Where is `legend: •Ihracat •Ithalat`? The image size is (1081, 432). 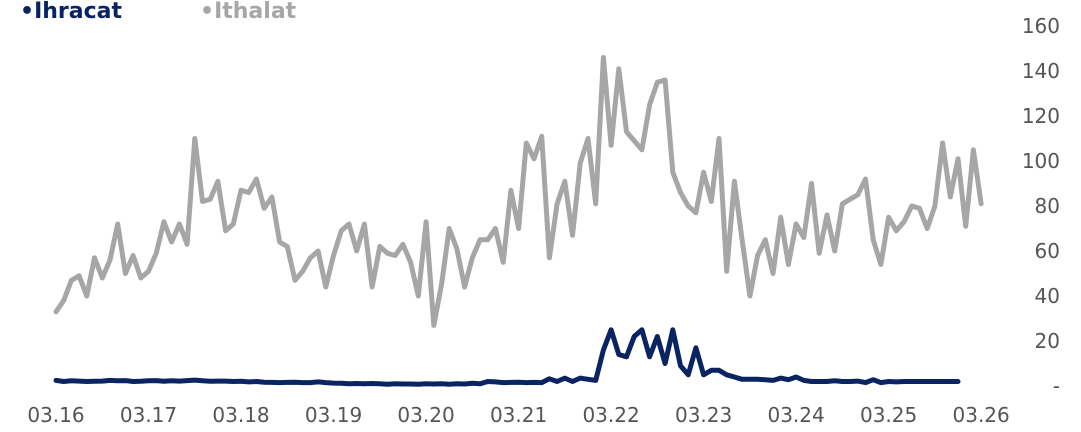 legend: •Ihracat •Ithalat is located at coordinates (158, 12).